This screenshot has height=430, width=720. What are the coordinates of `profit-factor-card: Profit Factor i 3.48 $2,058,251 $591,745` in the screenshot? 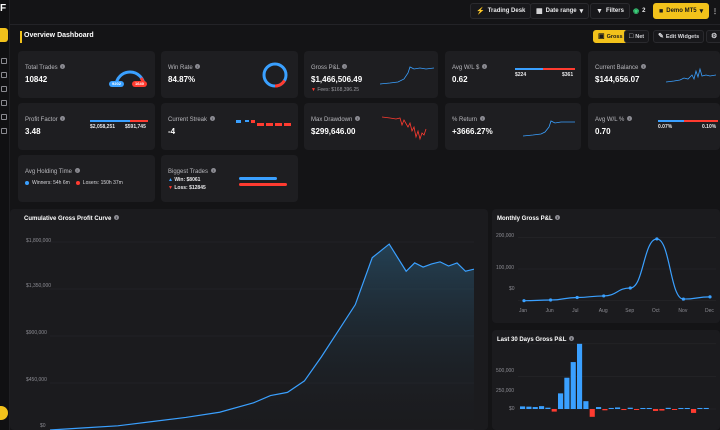 It's located at (86, 126).